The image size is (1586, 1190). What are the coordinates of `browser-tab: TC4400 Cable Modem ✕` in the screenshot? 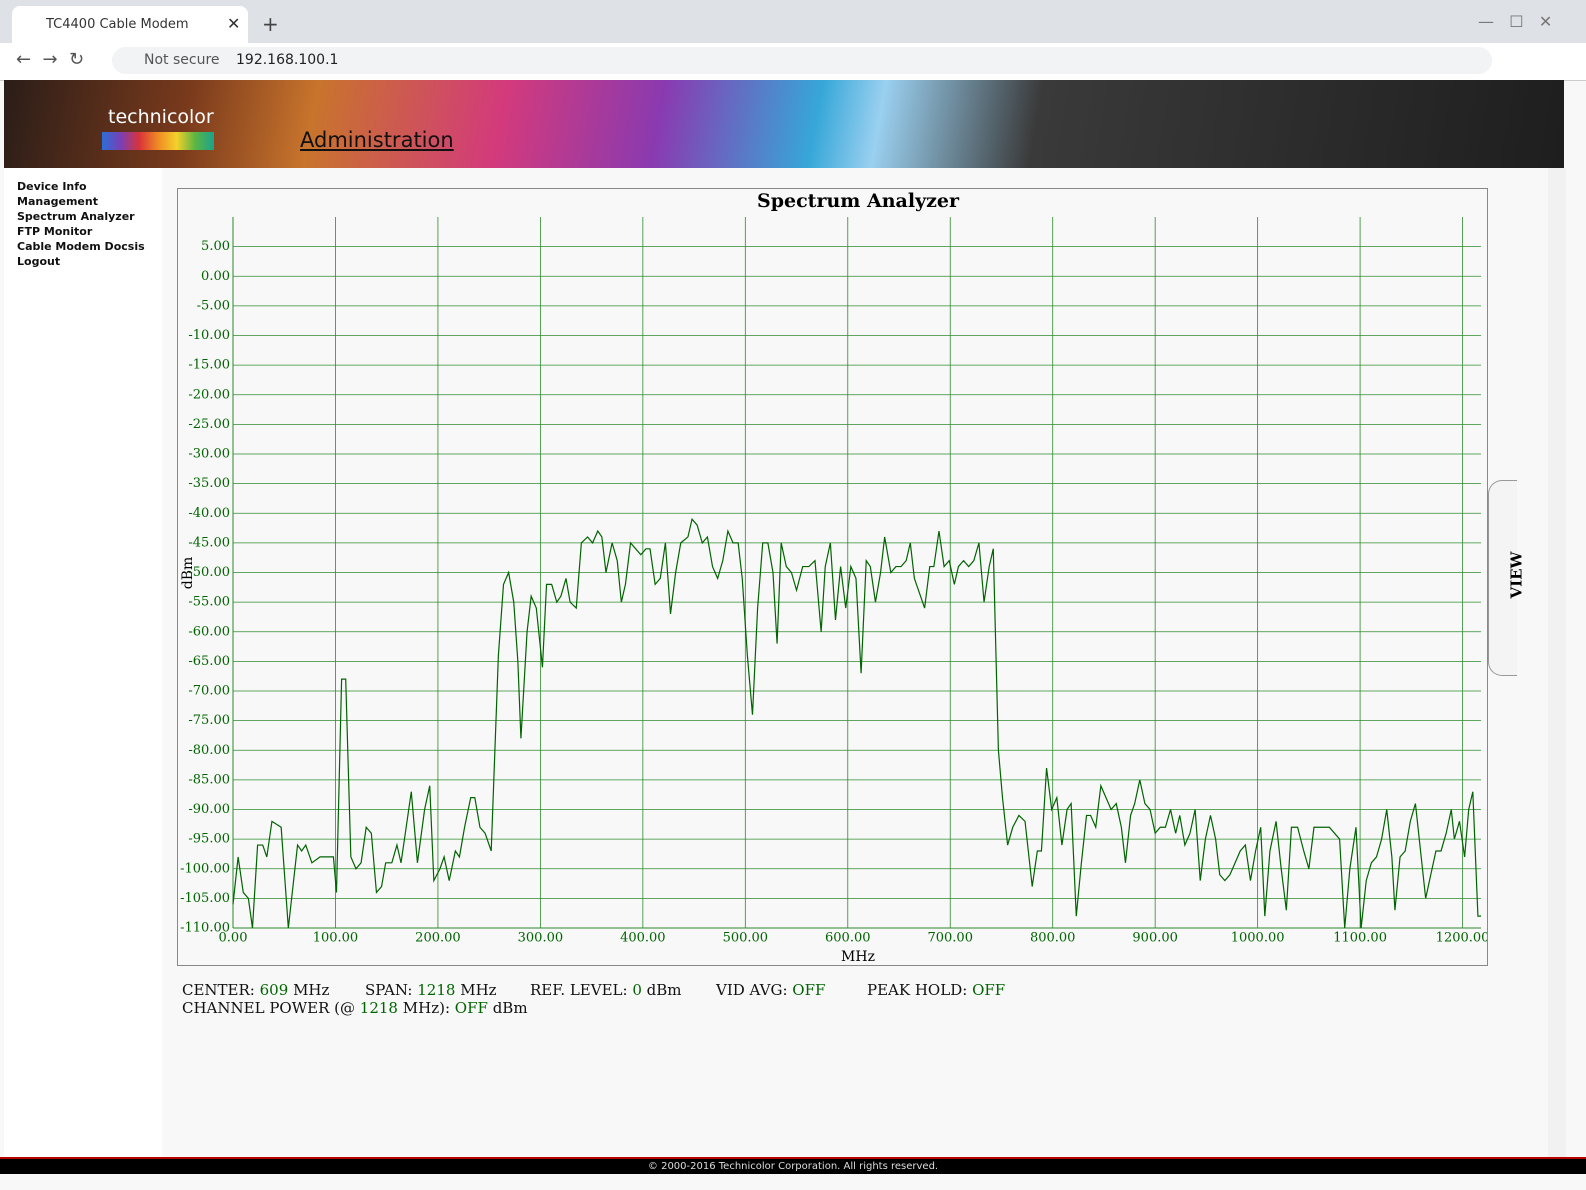 It's located at (130, 24).